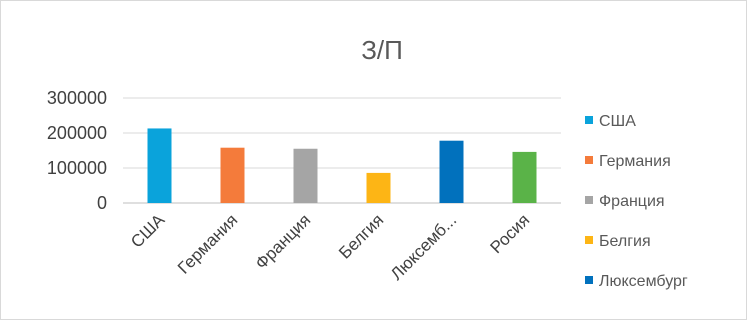 This screenshot has width=747, height=320. Describe the element at coordinates (77, 133) in the screenshot. I see `y-tick-label: 200000` at that location.